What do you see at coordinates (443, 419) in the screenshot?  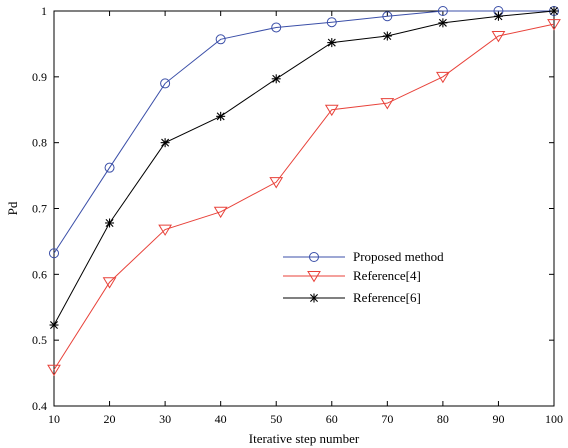 I see `x-tick-label: 80` at bounding box center [443, 419].